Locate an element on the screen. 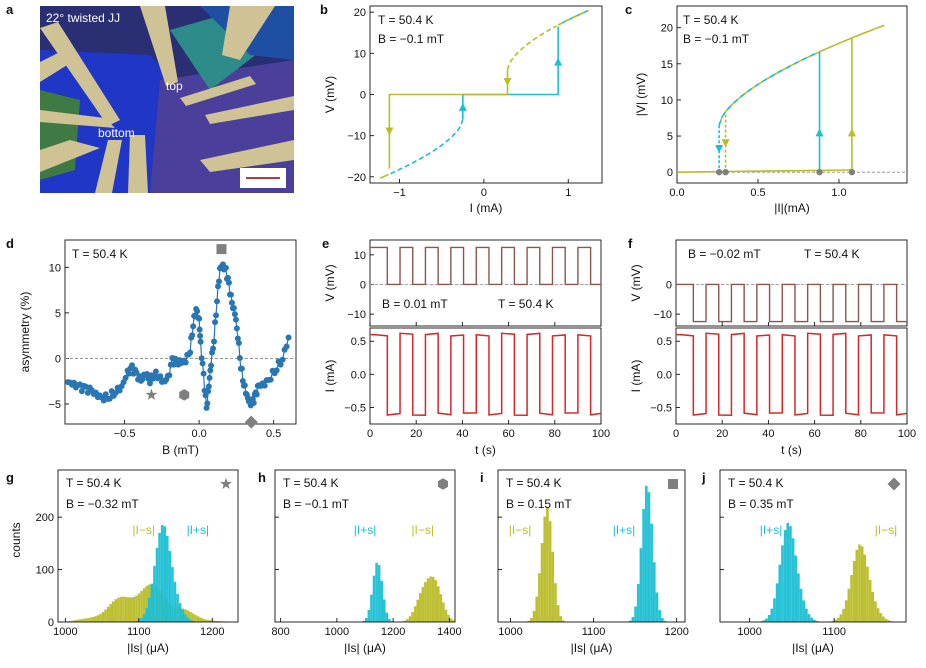 The image size is (926, 668). x-tick-label: 1200 is located at coordinates (676, 632).